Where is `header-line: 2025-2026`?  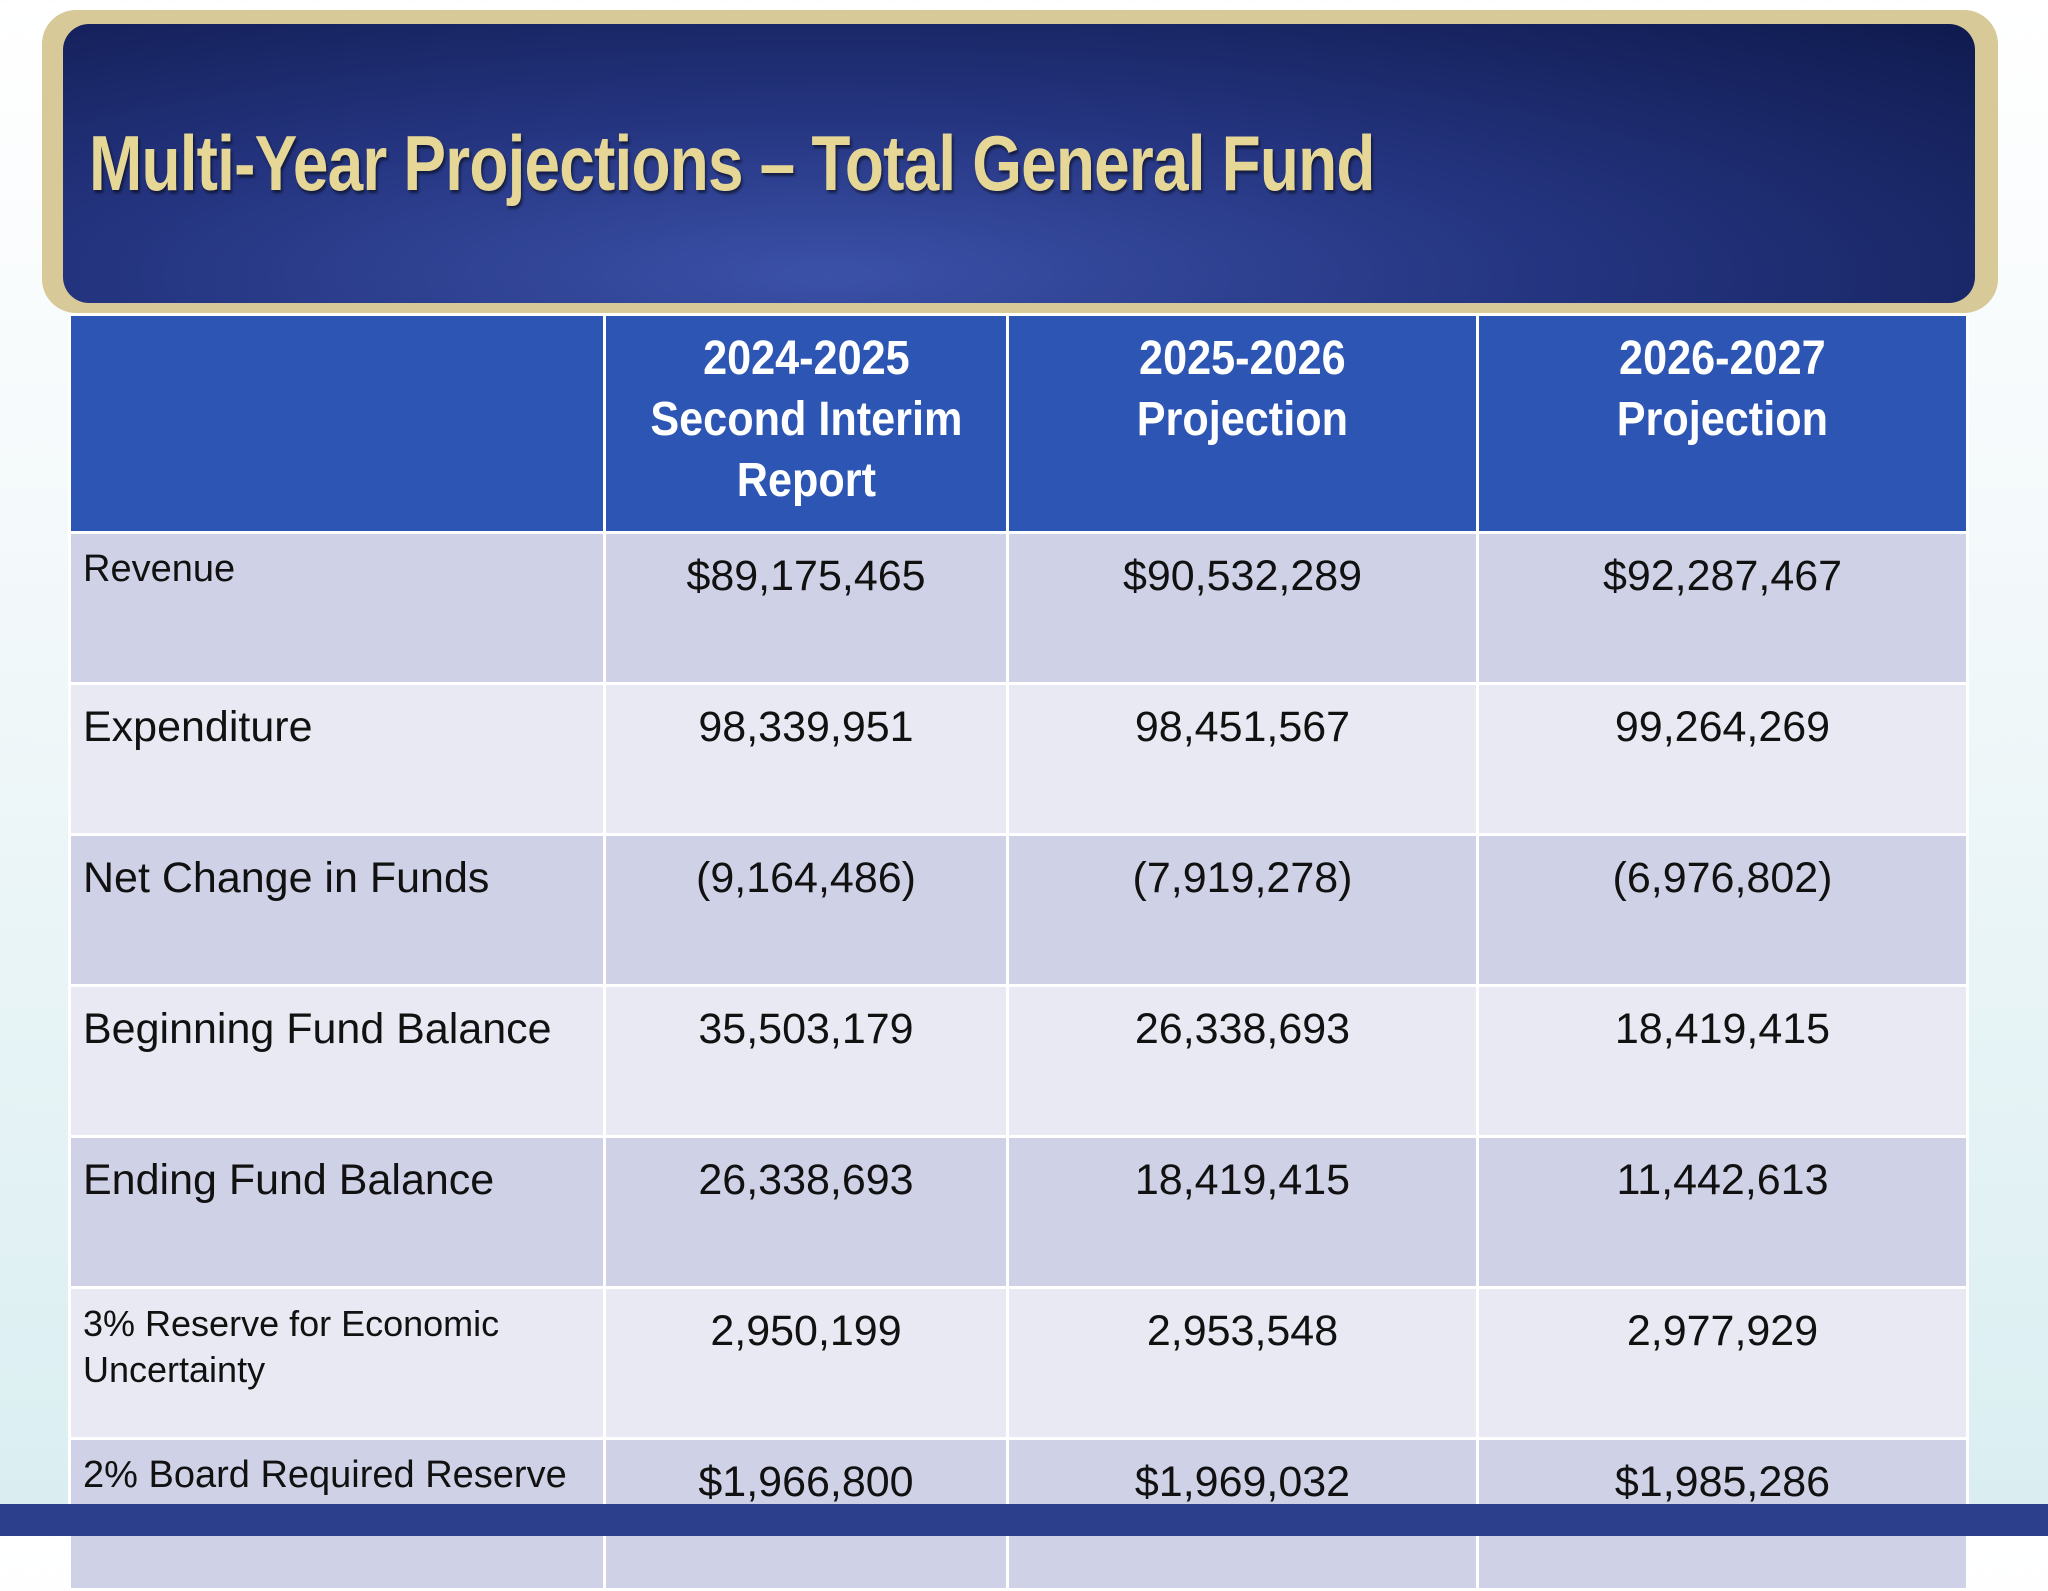 header-line: 2025-2026 is located at coordinates (1242, 358).